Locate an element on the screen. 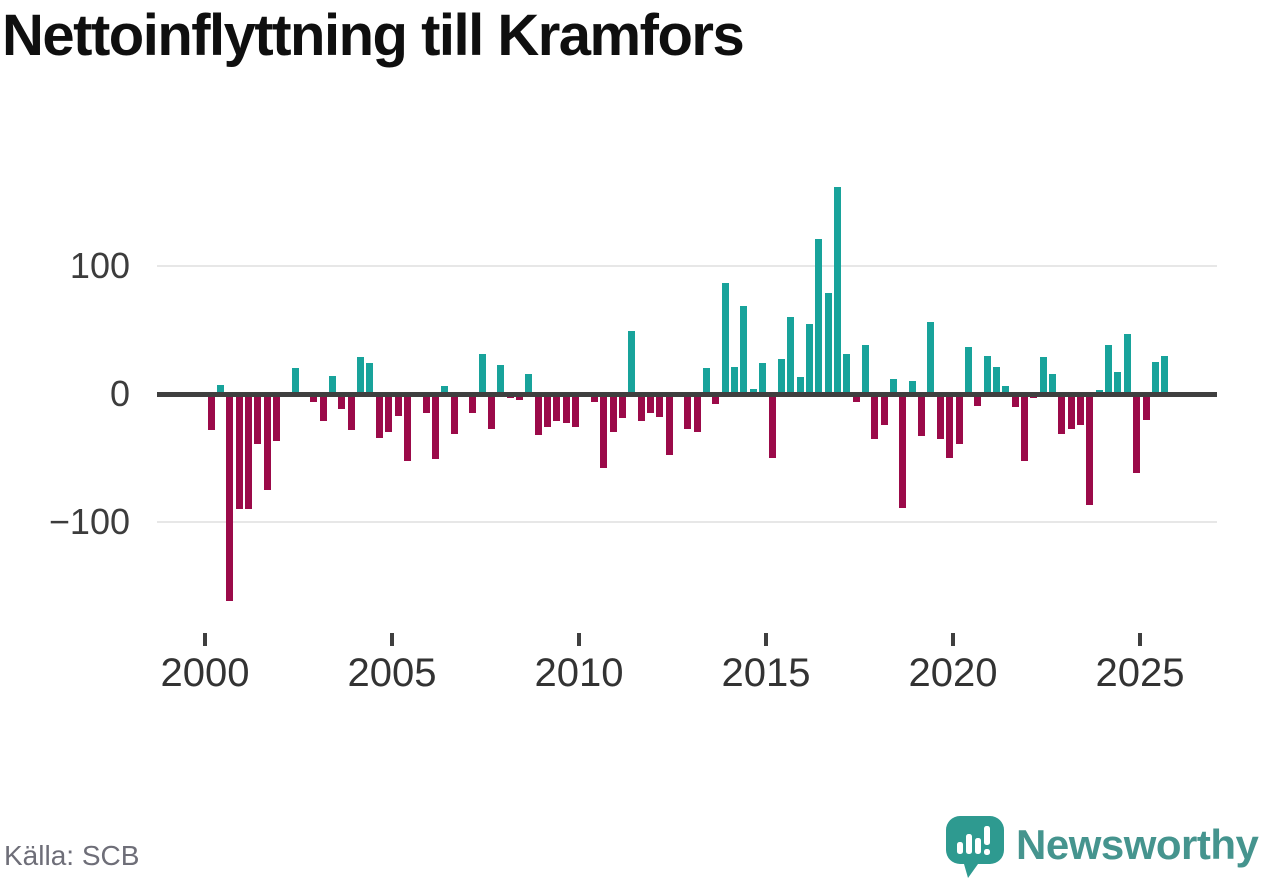 This screenshot has width=1262, height=879. bar-2017-q3 is located at coordinates (865, 369).